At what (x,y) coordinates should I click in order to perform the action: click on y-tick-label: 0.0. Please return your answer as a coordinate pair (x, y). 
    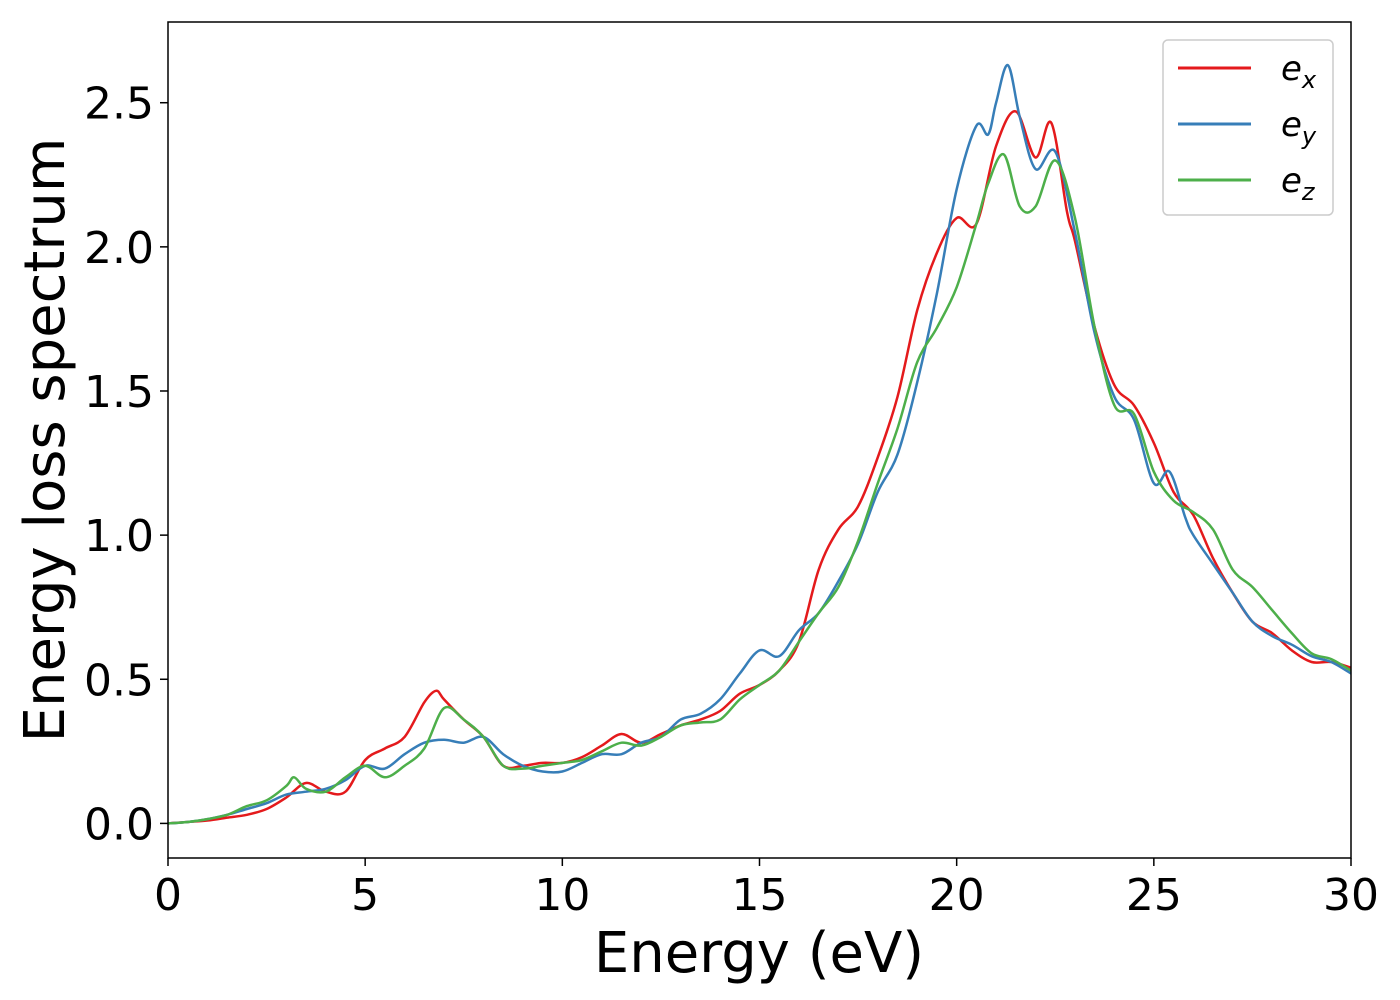
    Looking at the image, I should click on (119, 824).